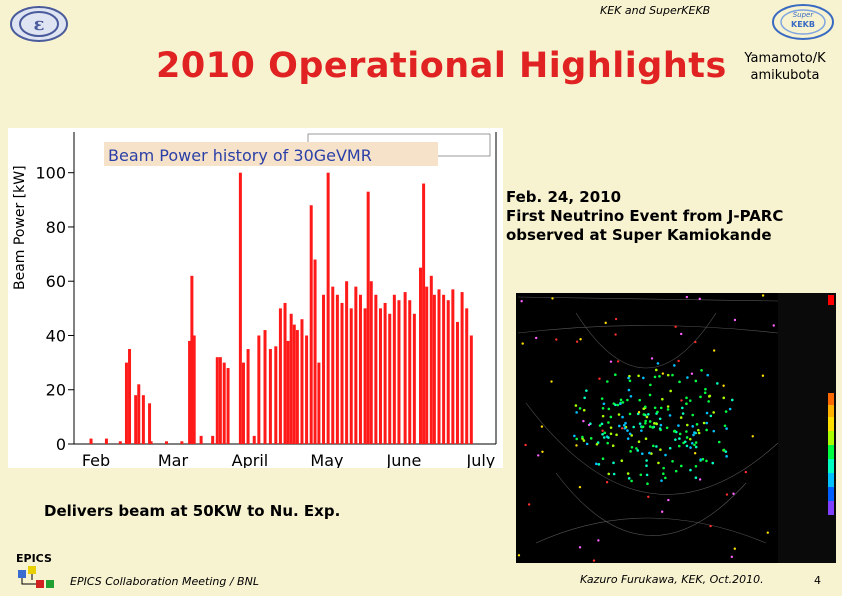 This screenshot has height=596, width=842. What do you see at coordinates (803, 24) in the screenshot?
I see `superkekb-logo-line2: KEKB` at bounding box center [803, 24].